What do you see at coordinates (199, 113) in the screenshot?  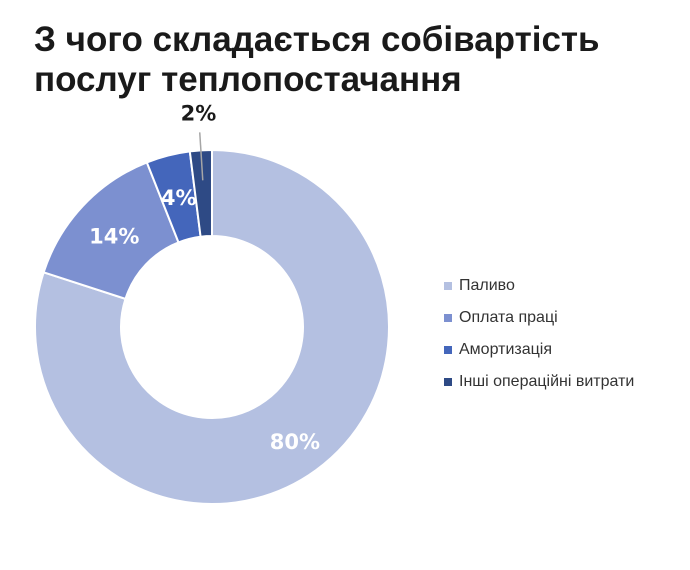 I see `data-label: 2%` at bounding box center [199, 113].